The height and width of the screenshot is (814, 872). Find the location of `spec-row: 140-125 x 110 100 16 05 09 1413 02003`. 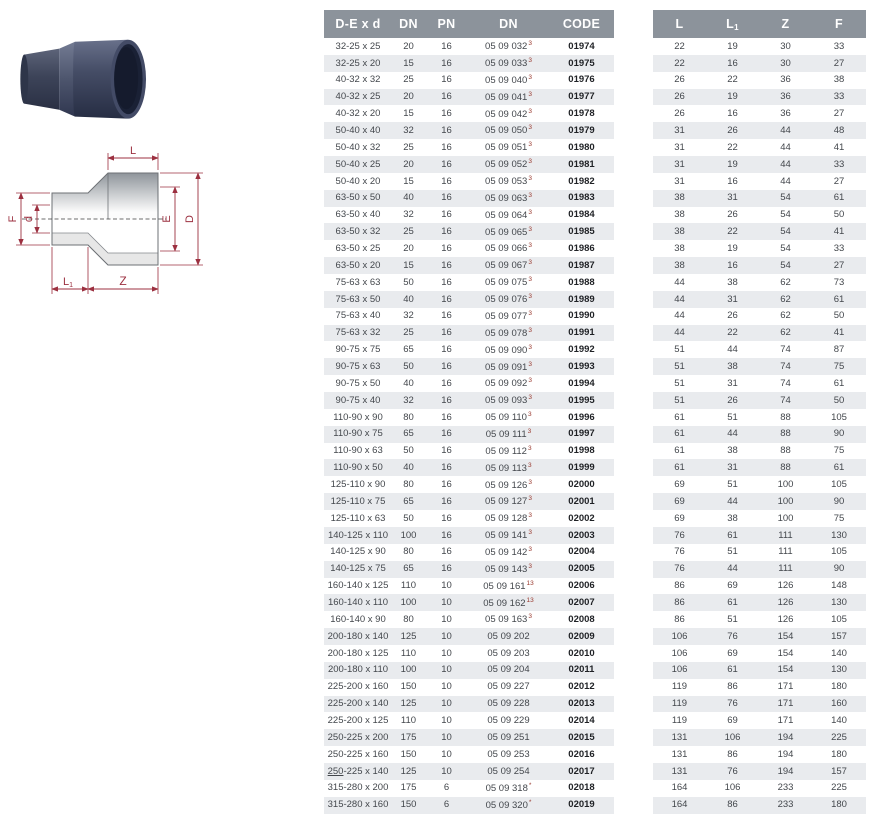

spec-row: 140-125 x 110 100 16 05 09 1413 02003 is located at coordinates (469, 535).